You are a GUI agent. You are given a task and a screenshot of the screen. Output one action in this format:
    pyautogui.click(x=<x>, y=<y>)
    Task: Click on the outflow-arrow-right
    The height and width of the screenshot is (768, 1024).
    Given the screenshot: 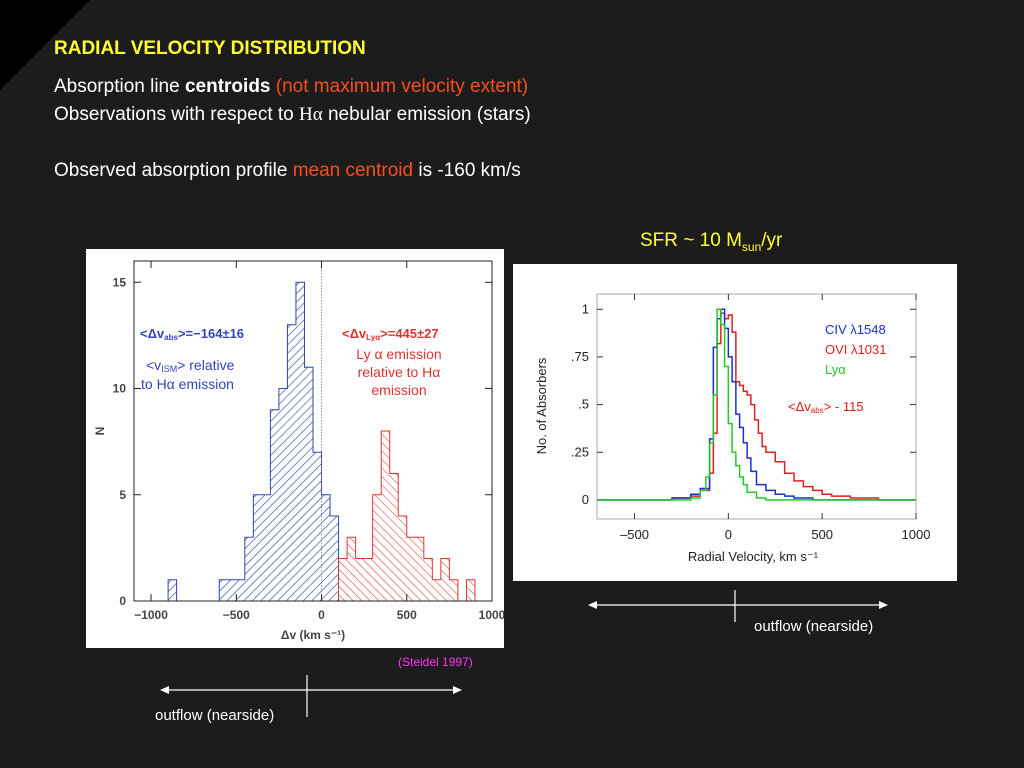 What is the action you would take?
    pyautogui.click(x=738, y=606)
    